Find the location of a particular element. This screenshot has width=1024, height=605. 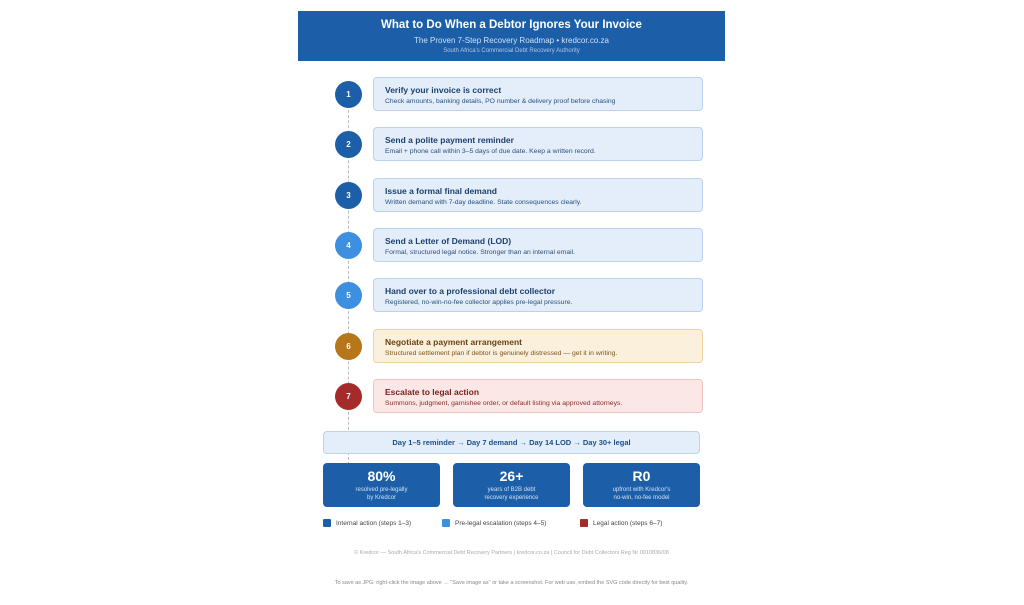

step-title: Issue a formal final demand is located at coordinates (441, 190).